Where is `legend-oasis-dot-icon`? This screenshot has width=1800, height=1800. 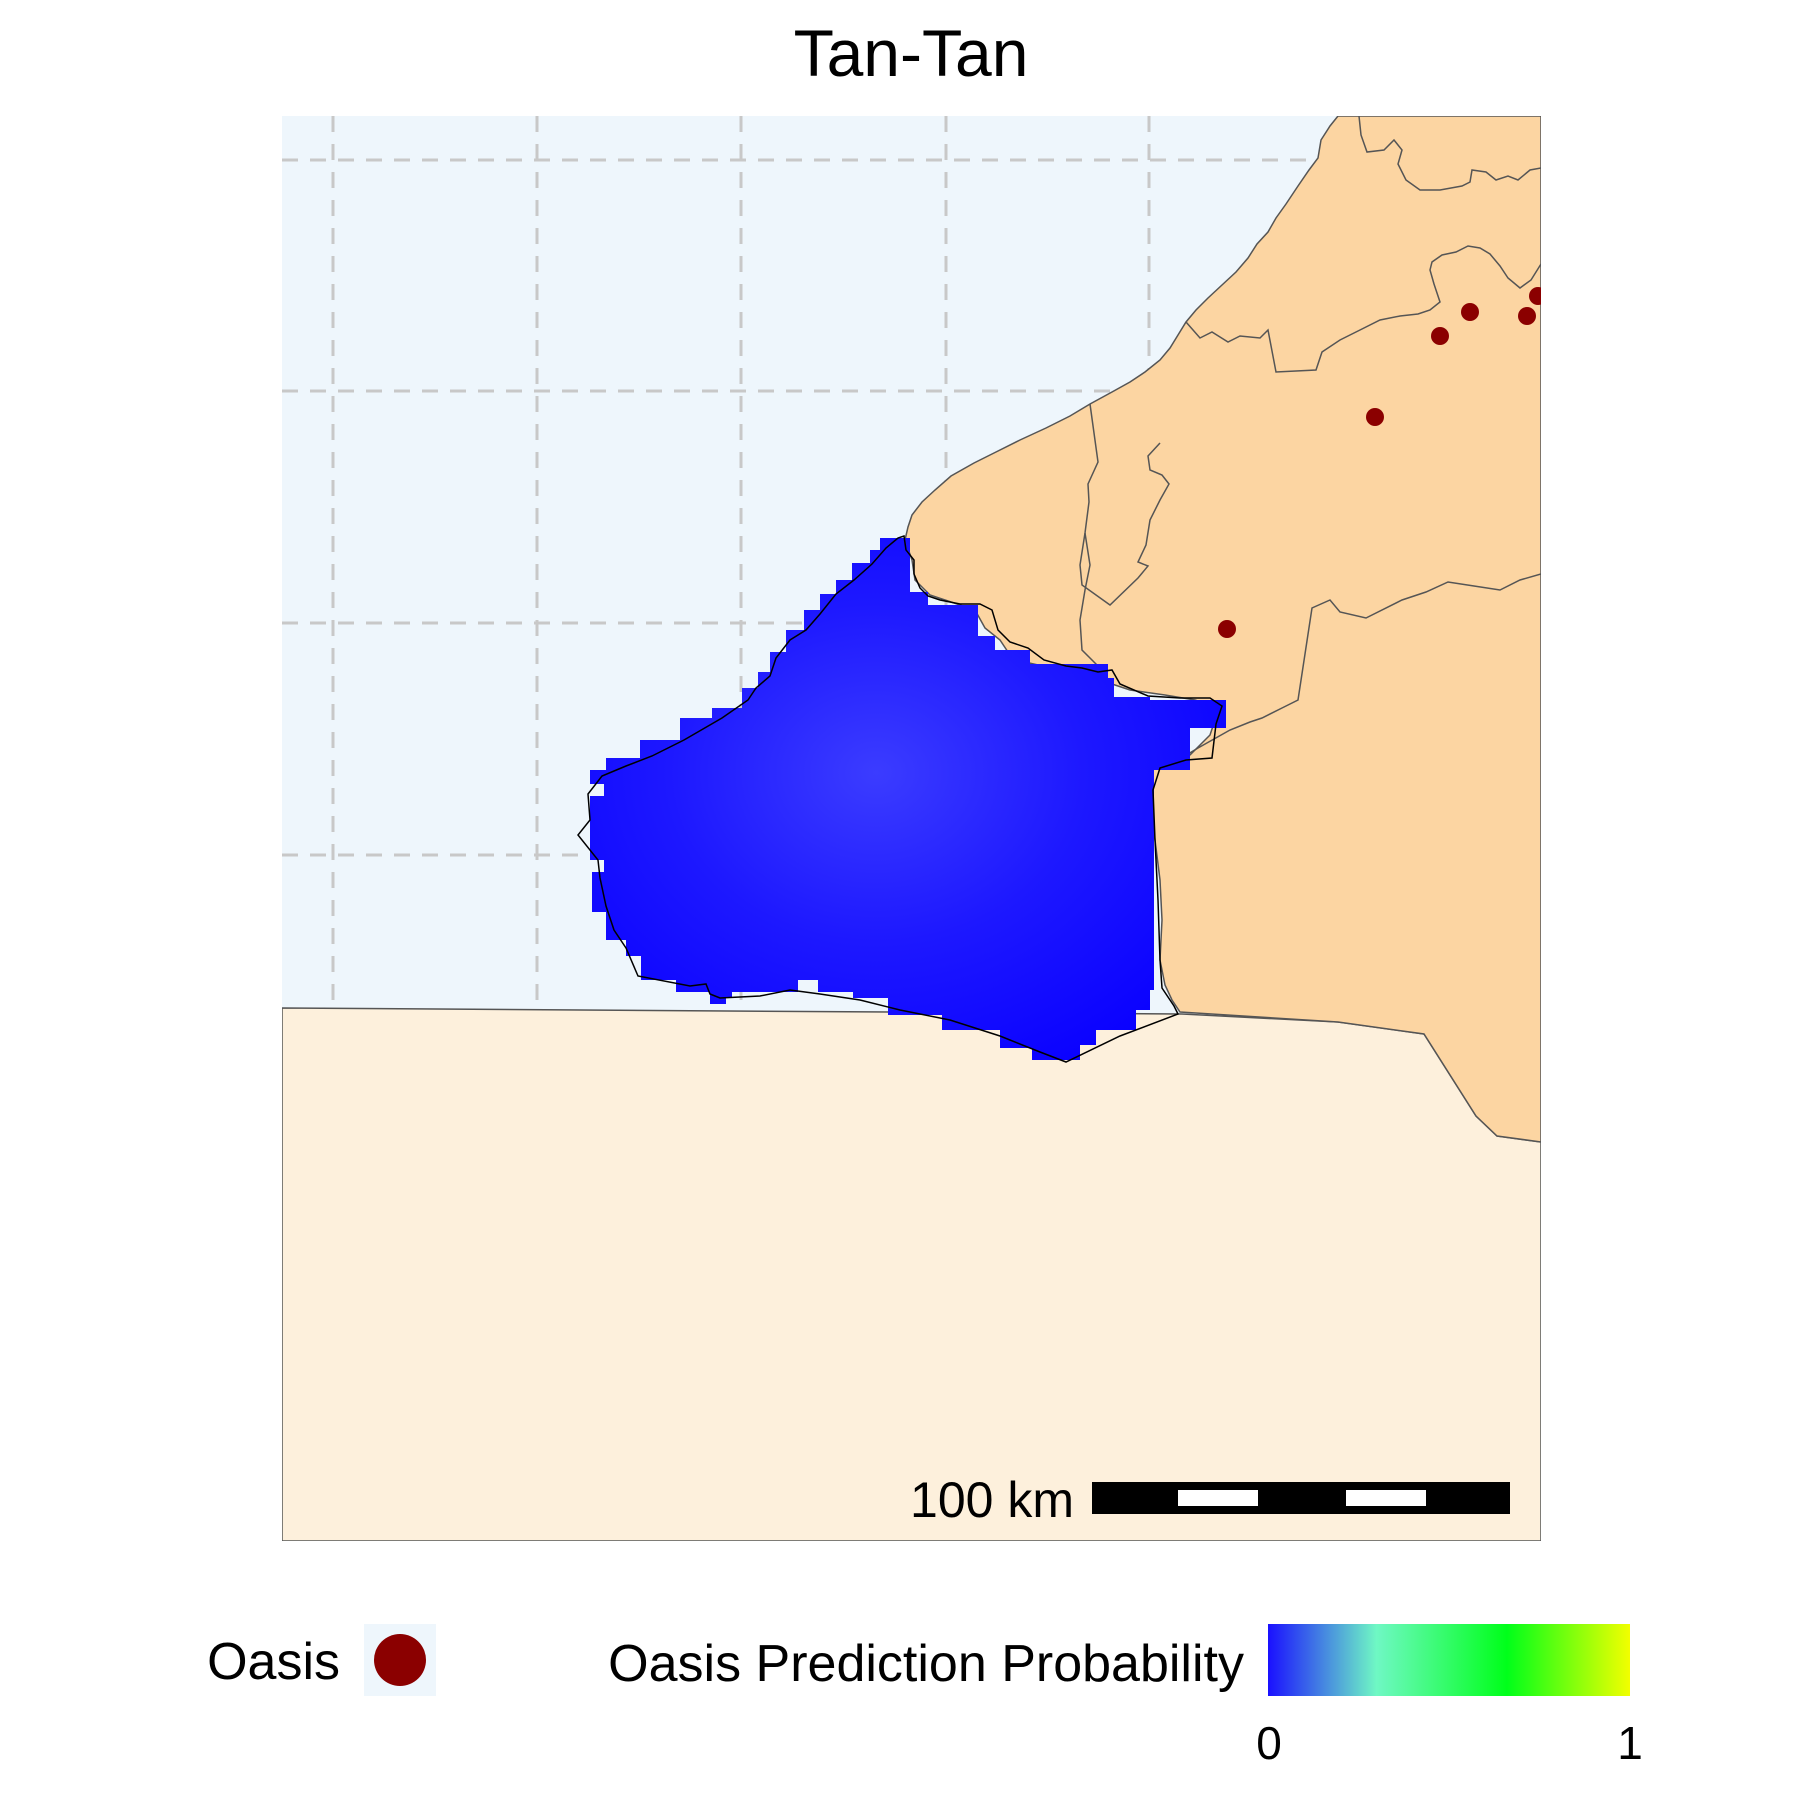 legend-oasis-dot-icon is located at coordinates (400, 1660).